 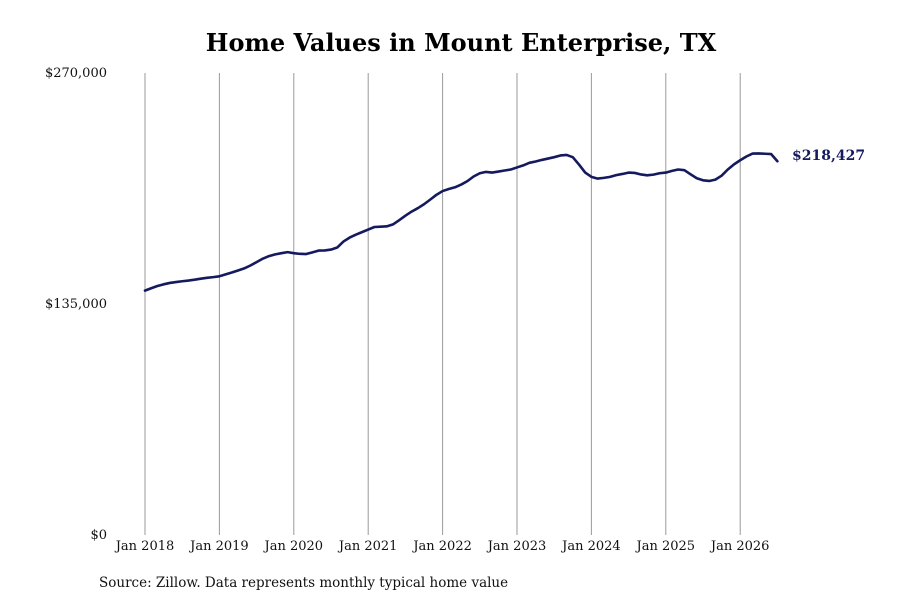 What do you see at coordinates (98, 535) in the screenshot?
I see `y-tick-label: $0` at bounding box center [98, 535].